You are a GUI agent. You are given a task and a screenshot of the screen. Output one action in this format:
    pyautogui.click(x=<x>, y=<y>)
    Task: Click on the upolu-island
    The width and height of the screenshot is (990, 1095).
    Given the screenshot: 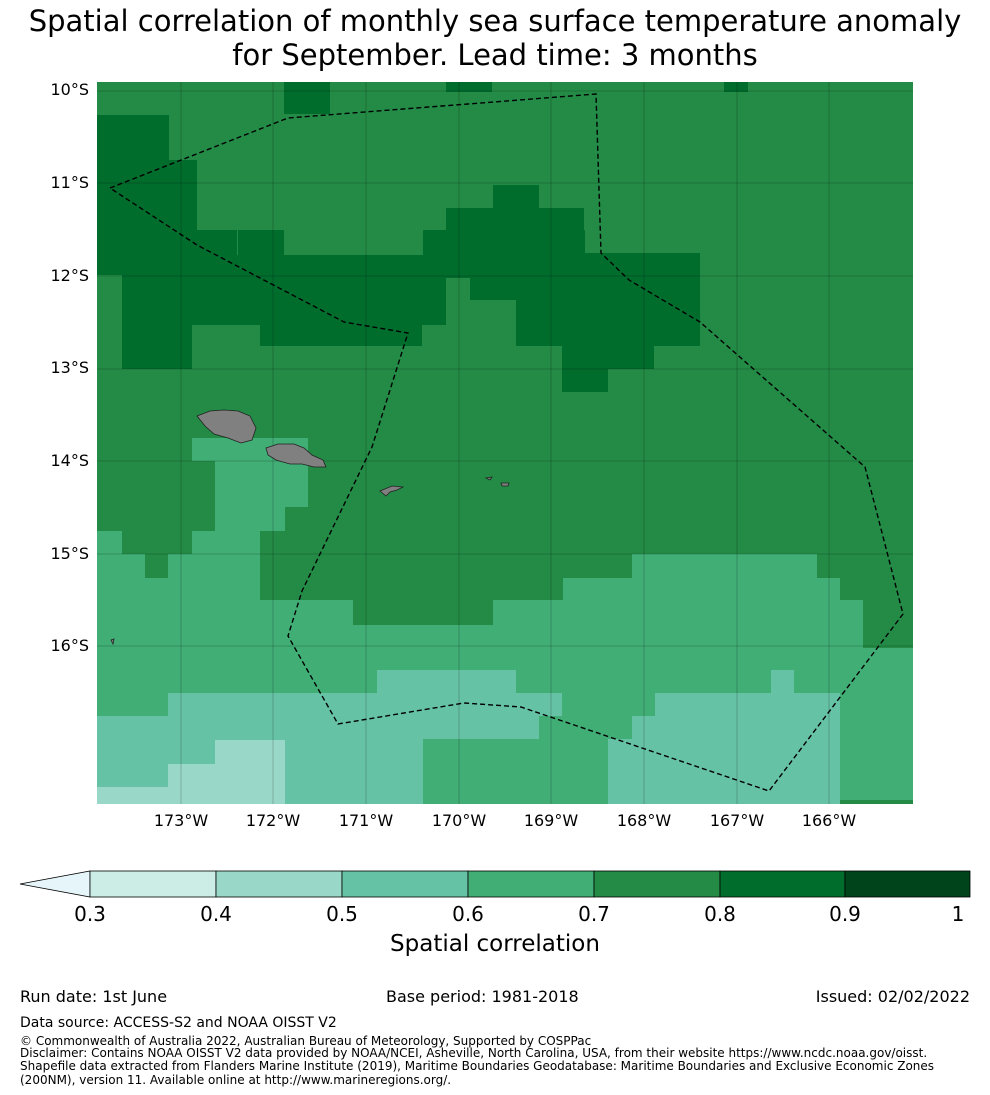 What is the action you would take?
    pyautogui.click(x=296, y=455)
    